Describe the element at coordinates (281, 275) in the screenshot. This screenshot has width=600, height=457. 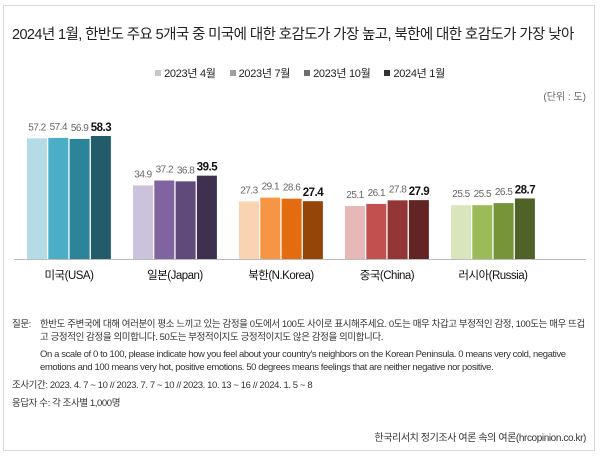
I see `category-label: 북한(N.Korea)` at that location.